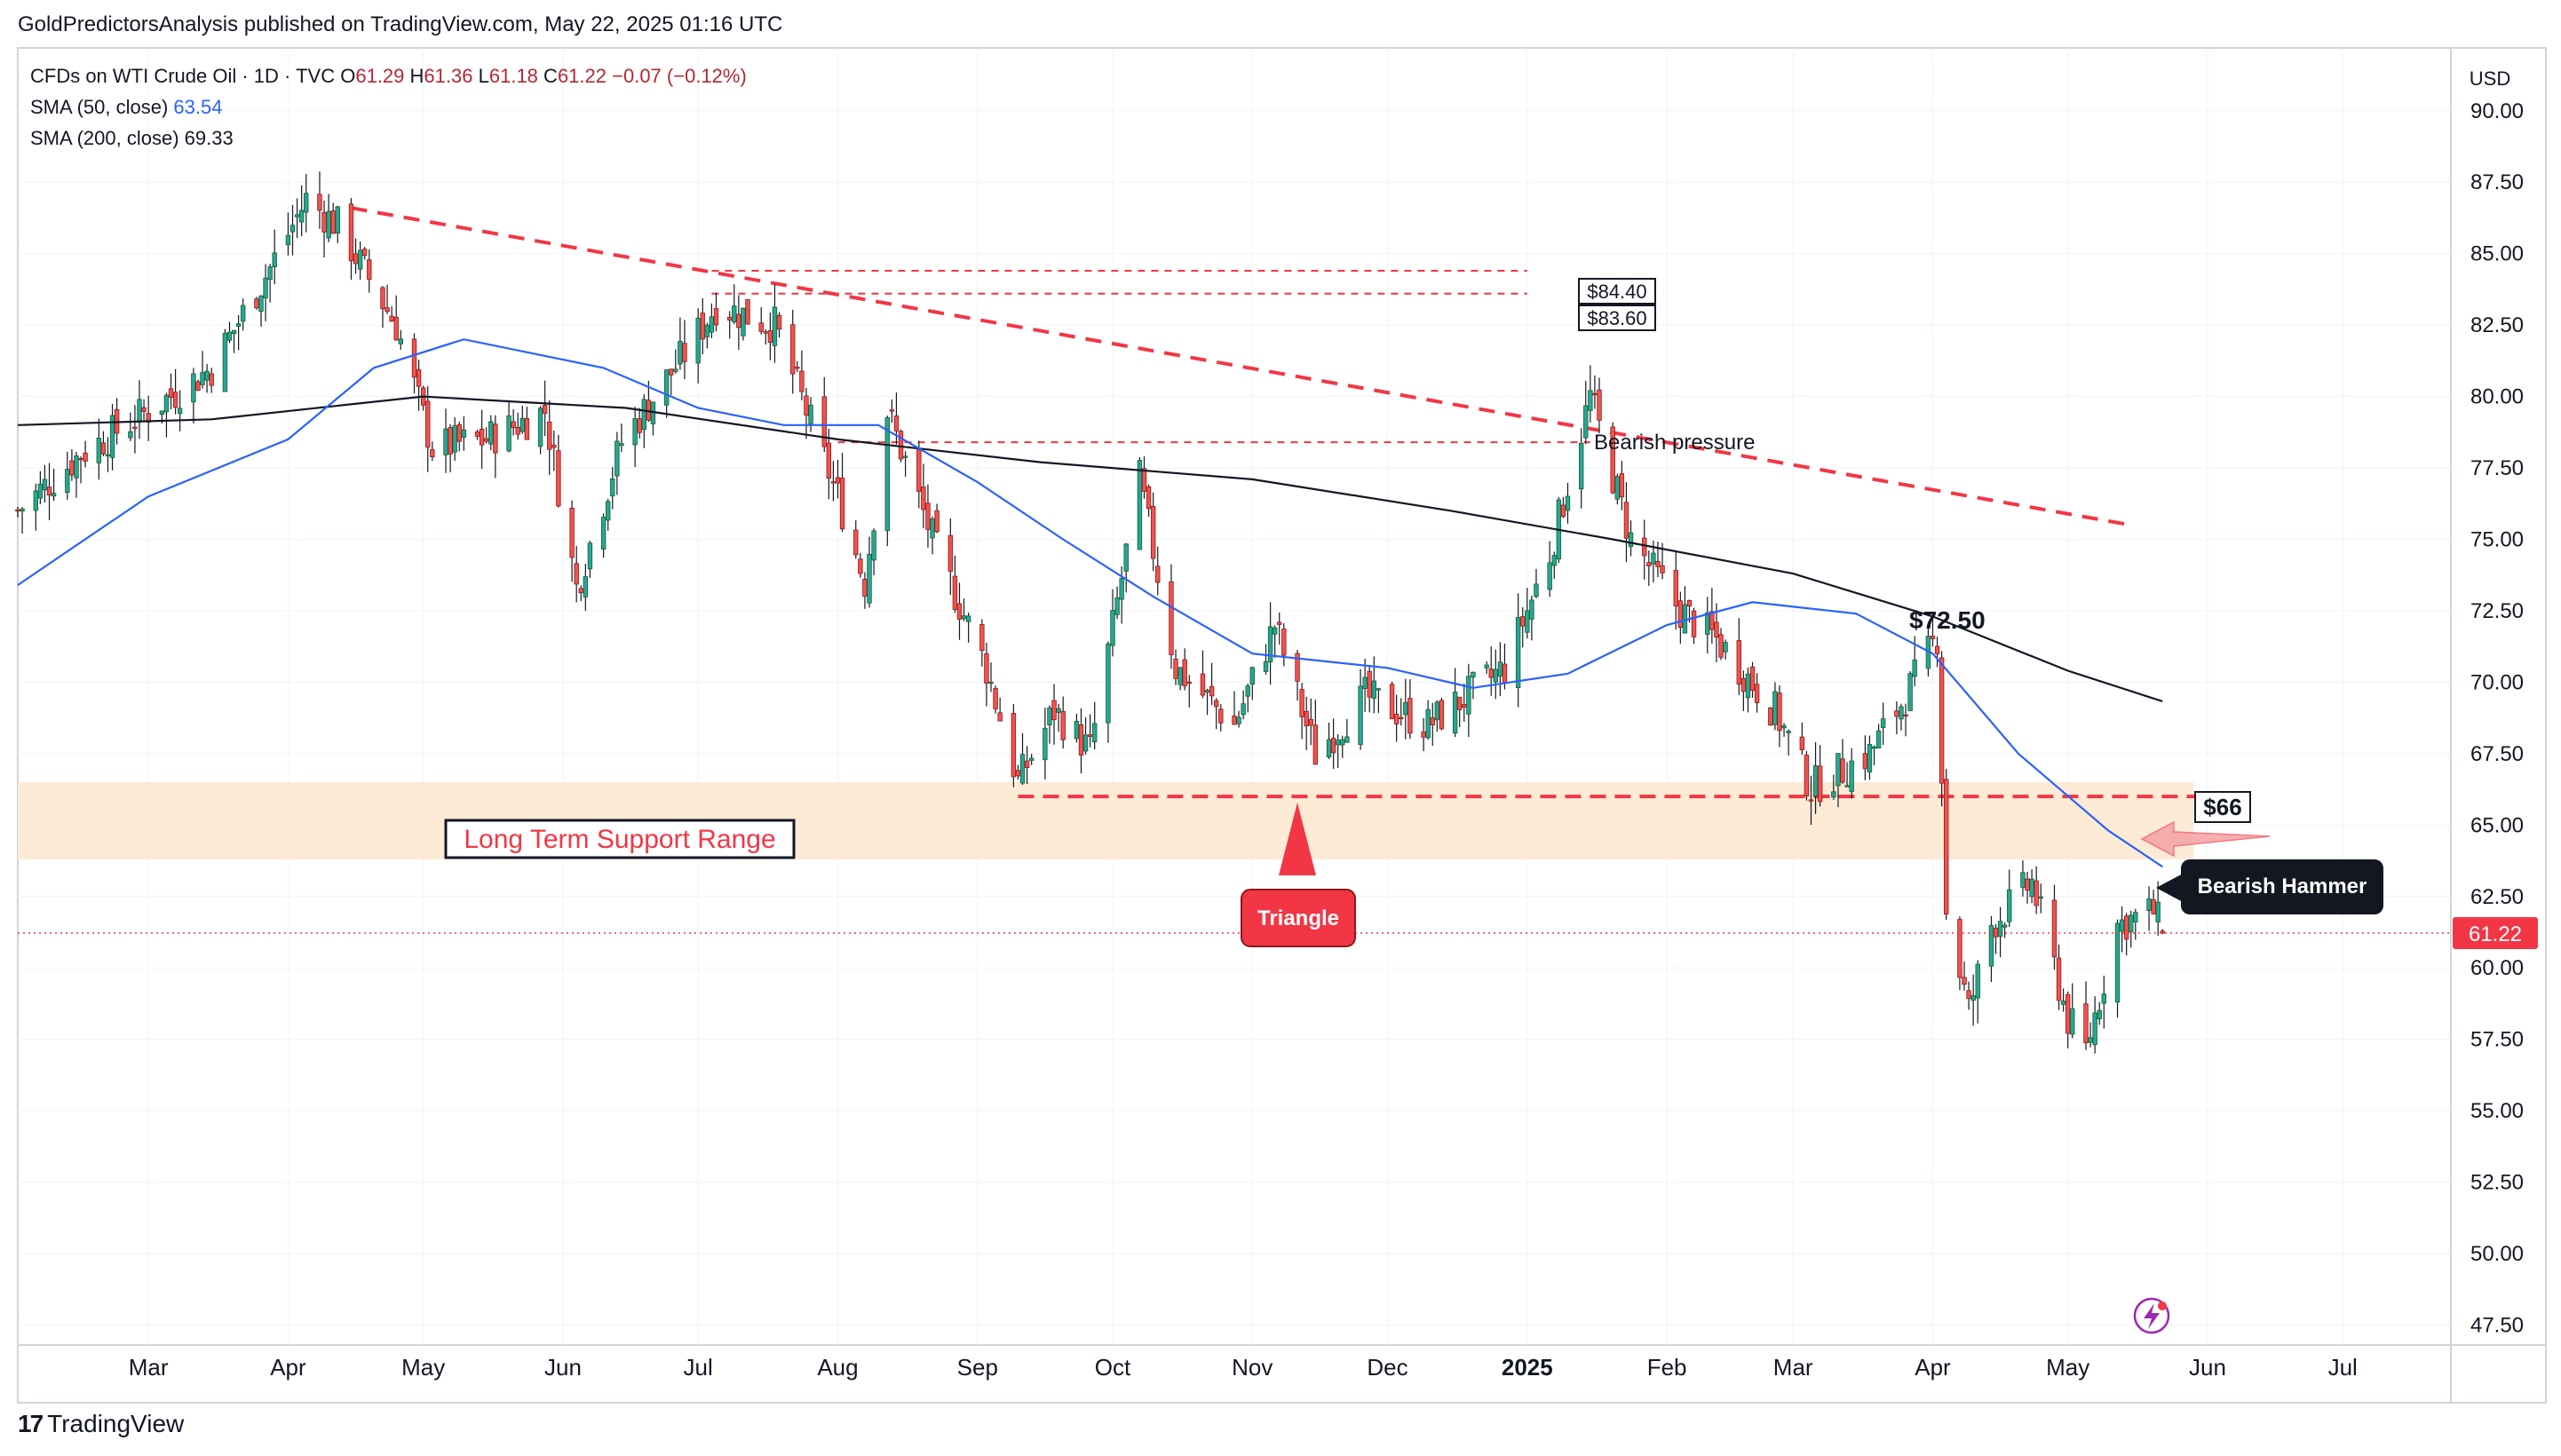 Image resolution: width=2561 pixels, height=1456 pixels. What do you see at coordinates (101, 1424) in the screenshot?
I see `tradingview-logo: 17 TradingView` at bounding box center [101, 1424].